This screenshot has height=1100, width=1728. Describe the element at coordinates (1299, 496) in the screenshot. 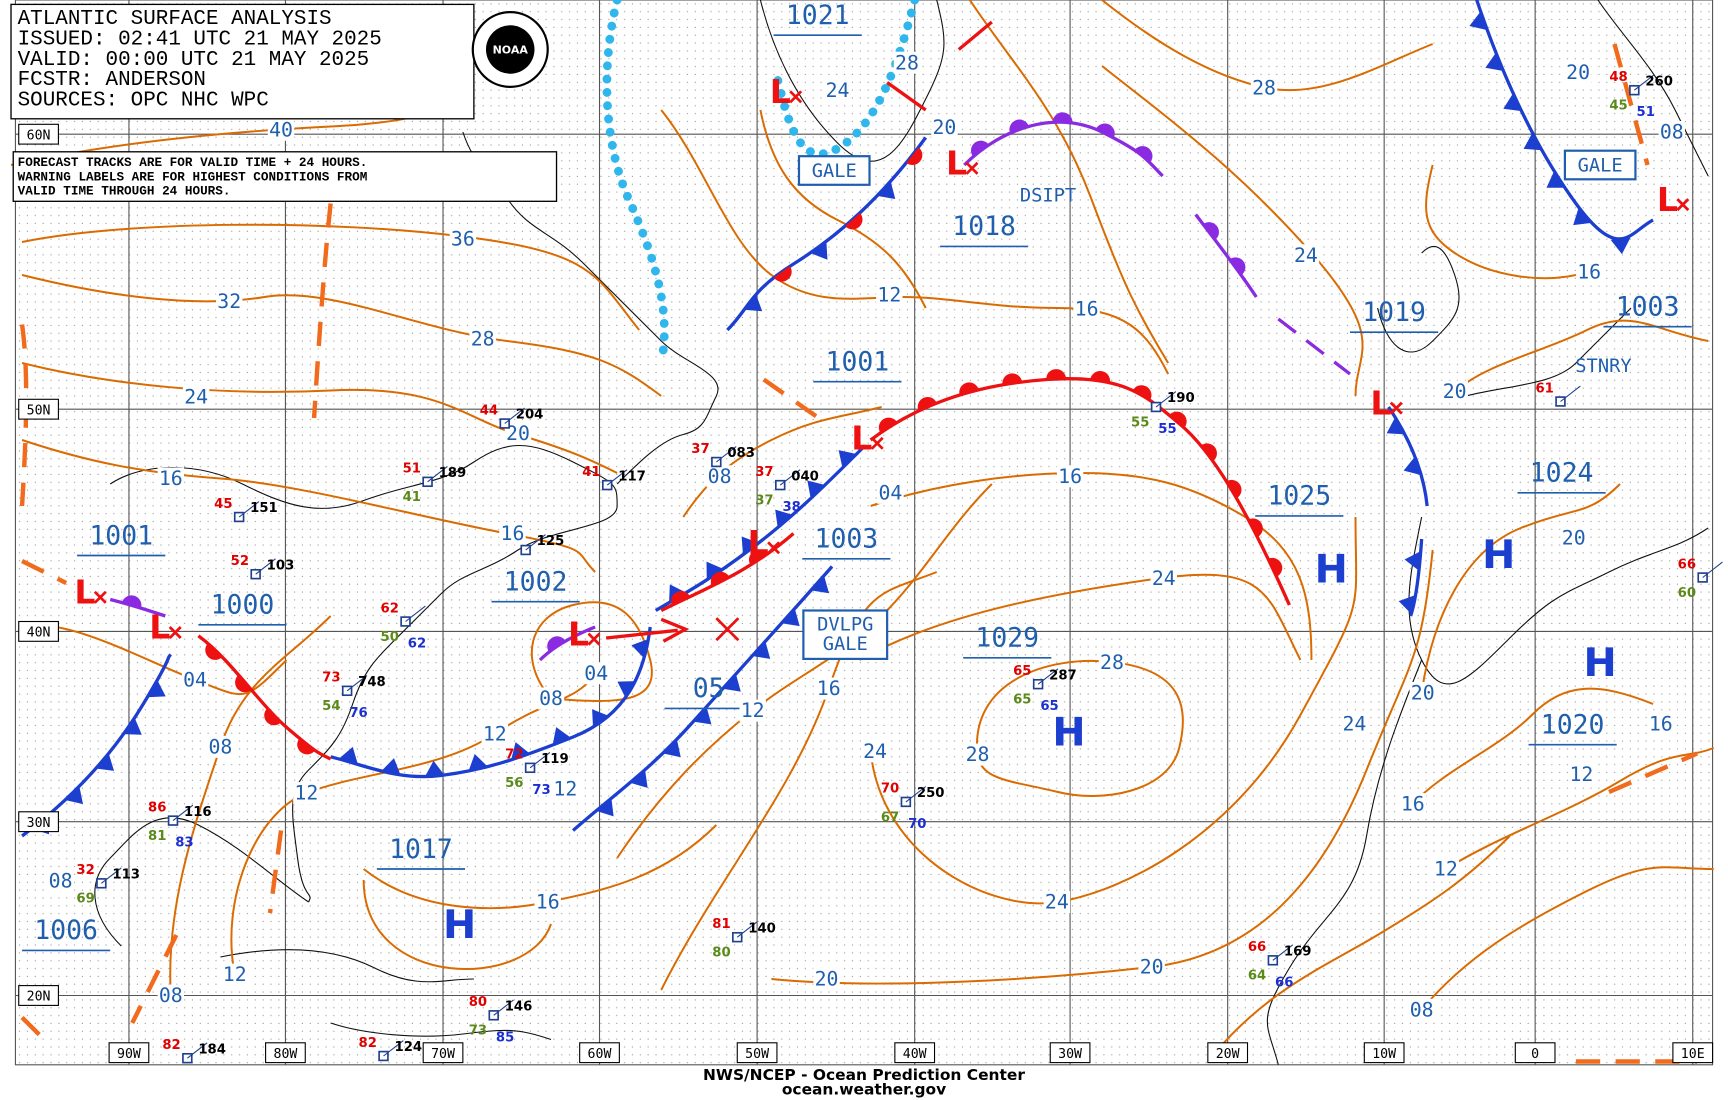

I see `central-pressure: 1025` at that location.